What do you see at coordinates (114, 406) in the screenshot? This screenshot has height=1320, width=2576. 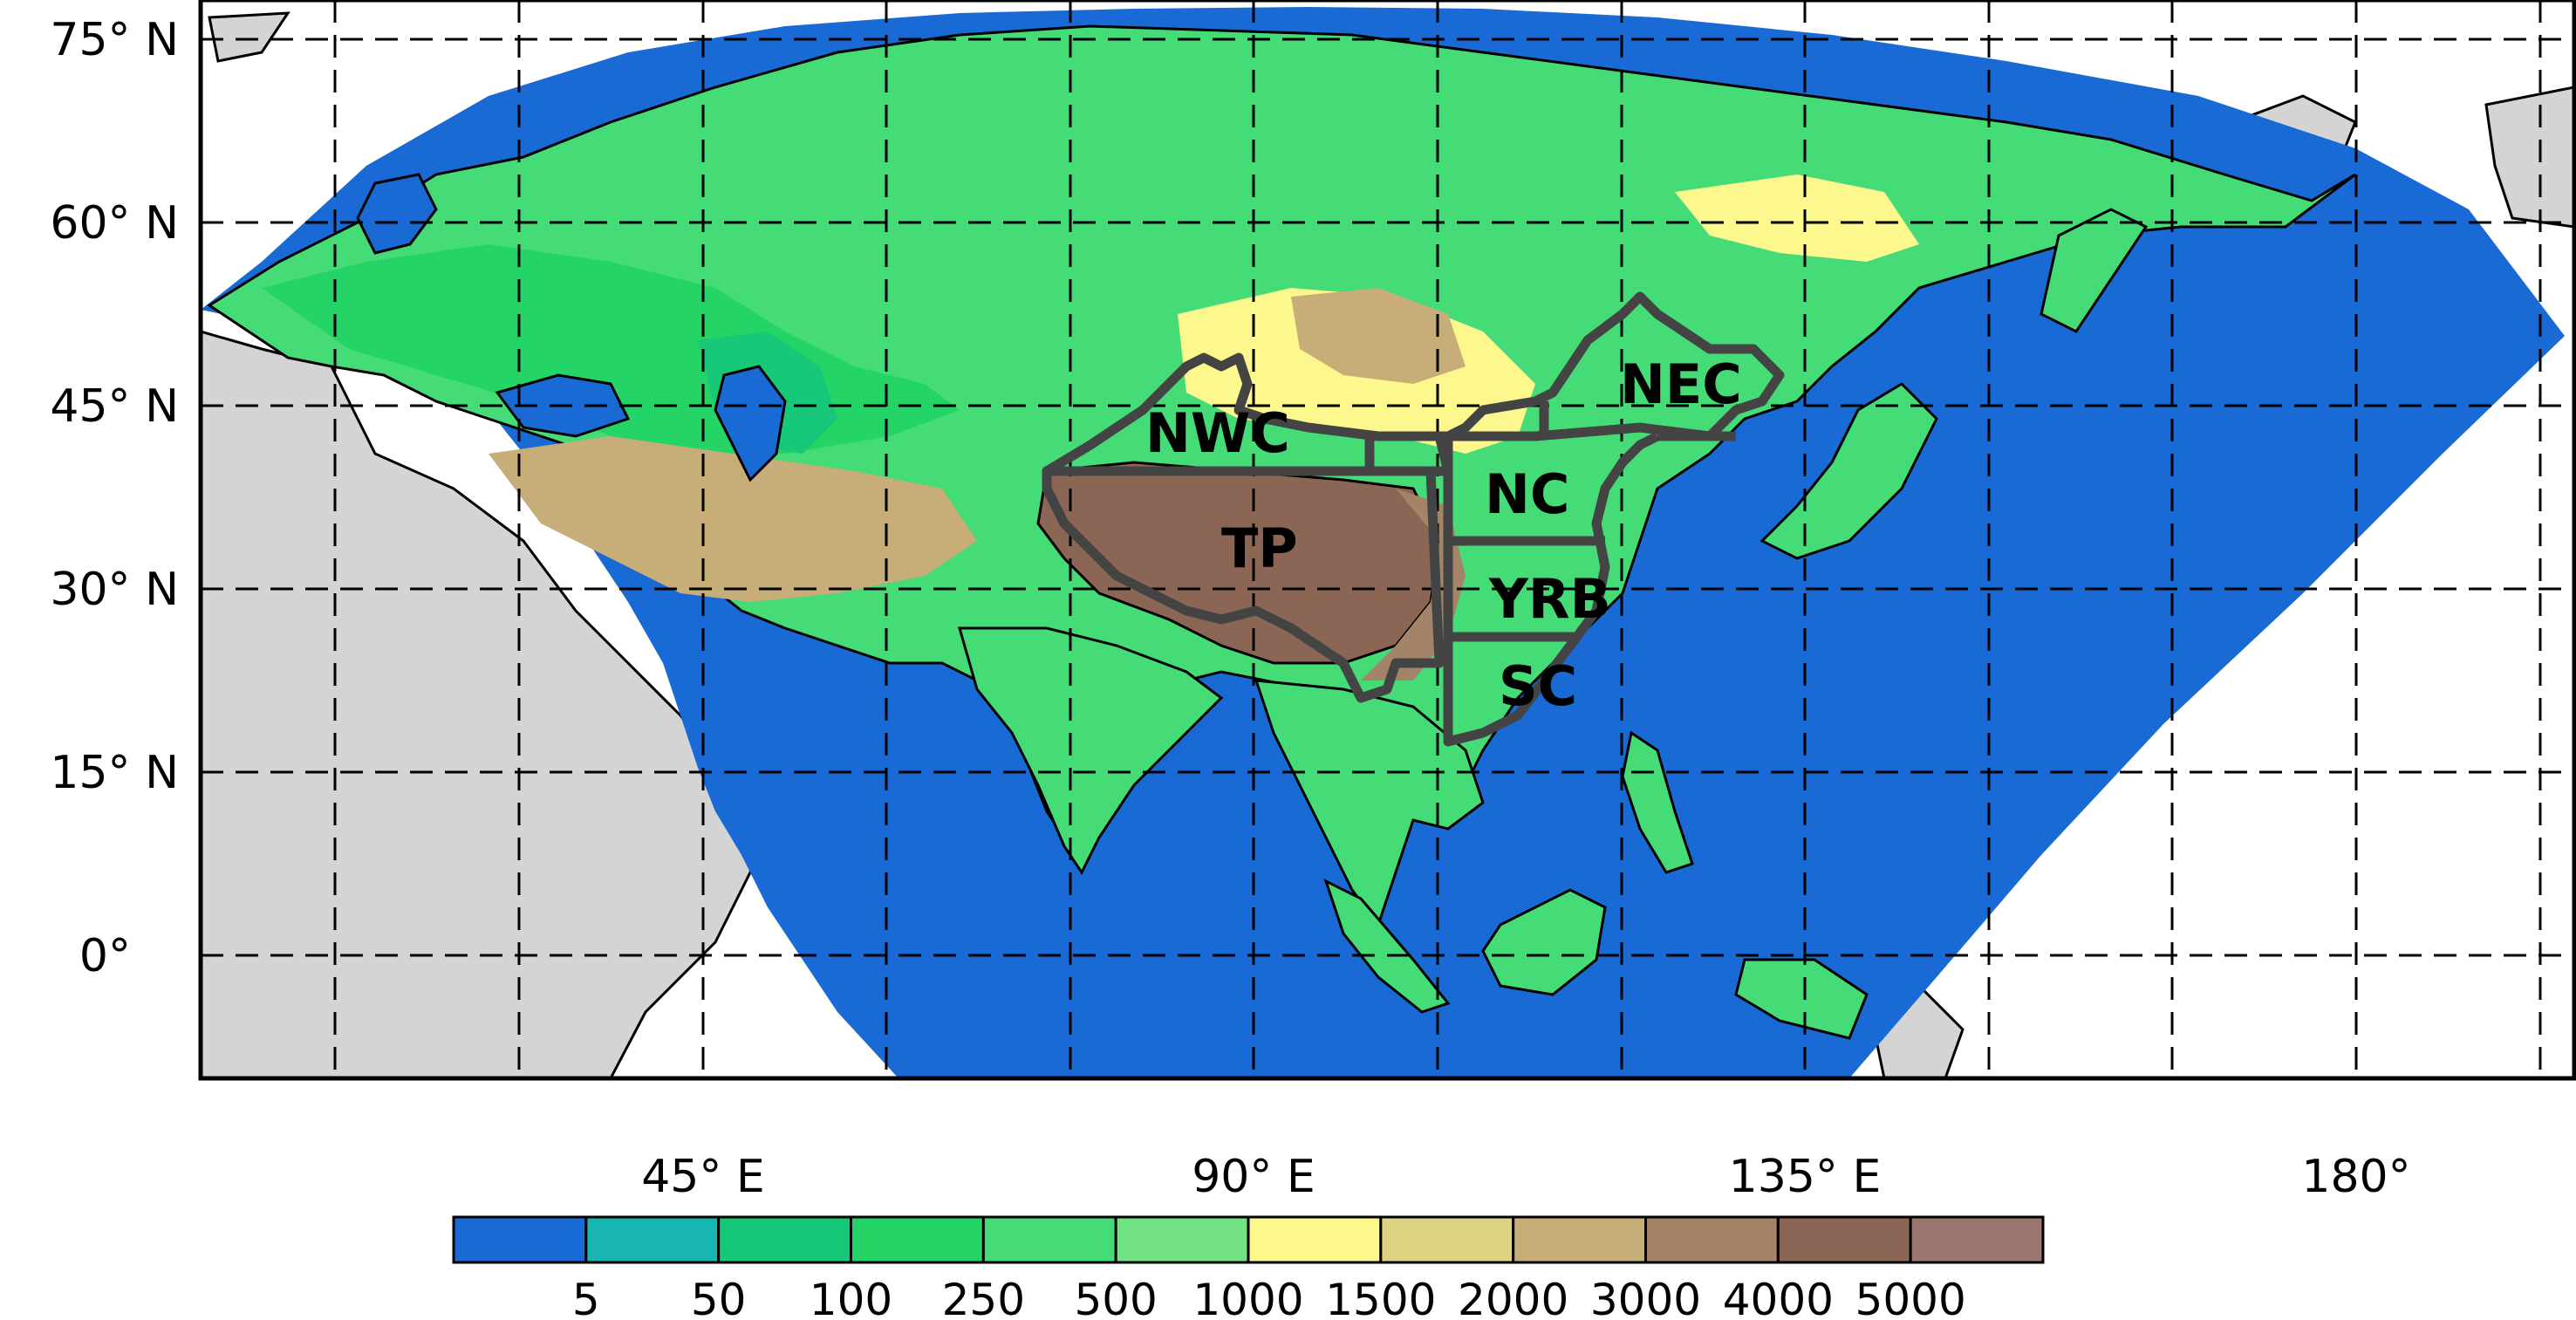 I see `lat-label-45n: 45° N` at bounding box center [114, 406].